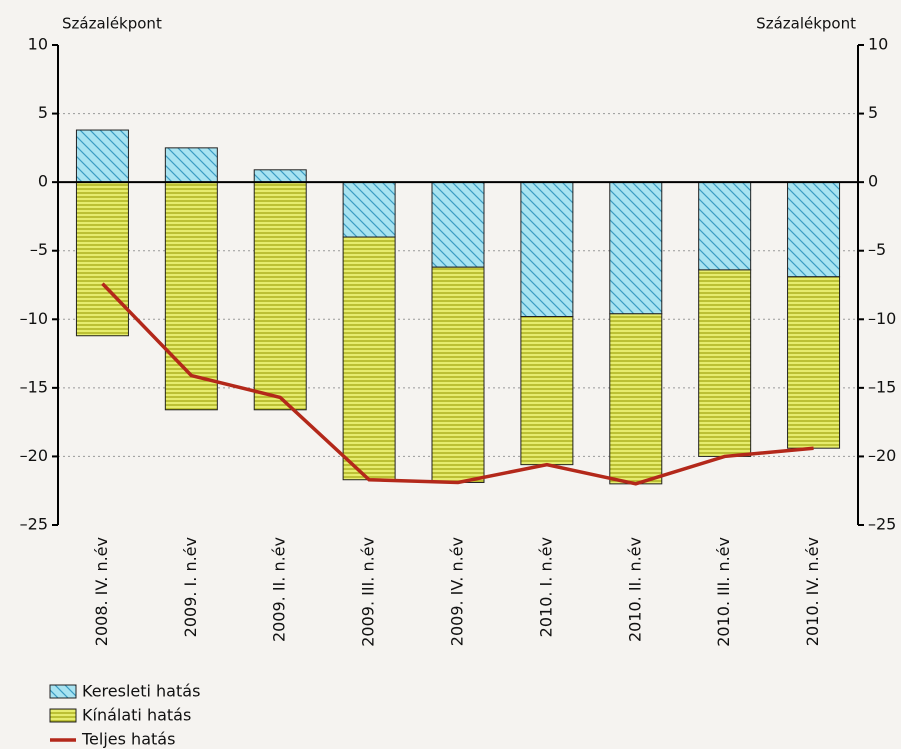  What do you see at coordinates (112, 24) in the screenshot?
I see `y-axis-label: Százalékpont` at bounding box center [112, 24].